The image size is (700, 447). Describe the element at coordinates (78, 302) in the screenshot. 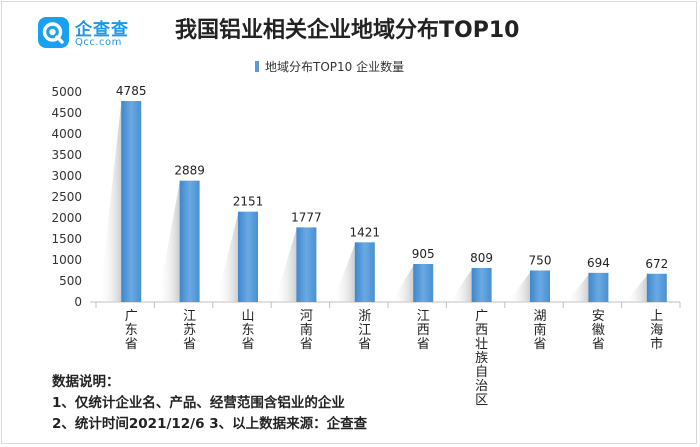

I see `y-tick-label: 0` at that location.